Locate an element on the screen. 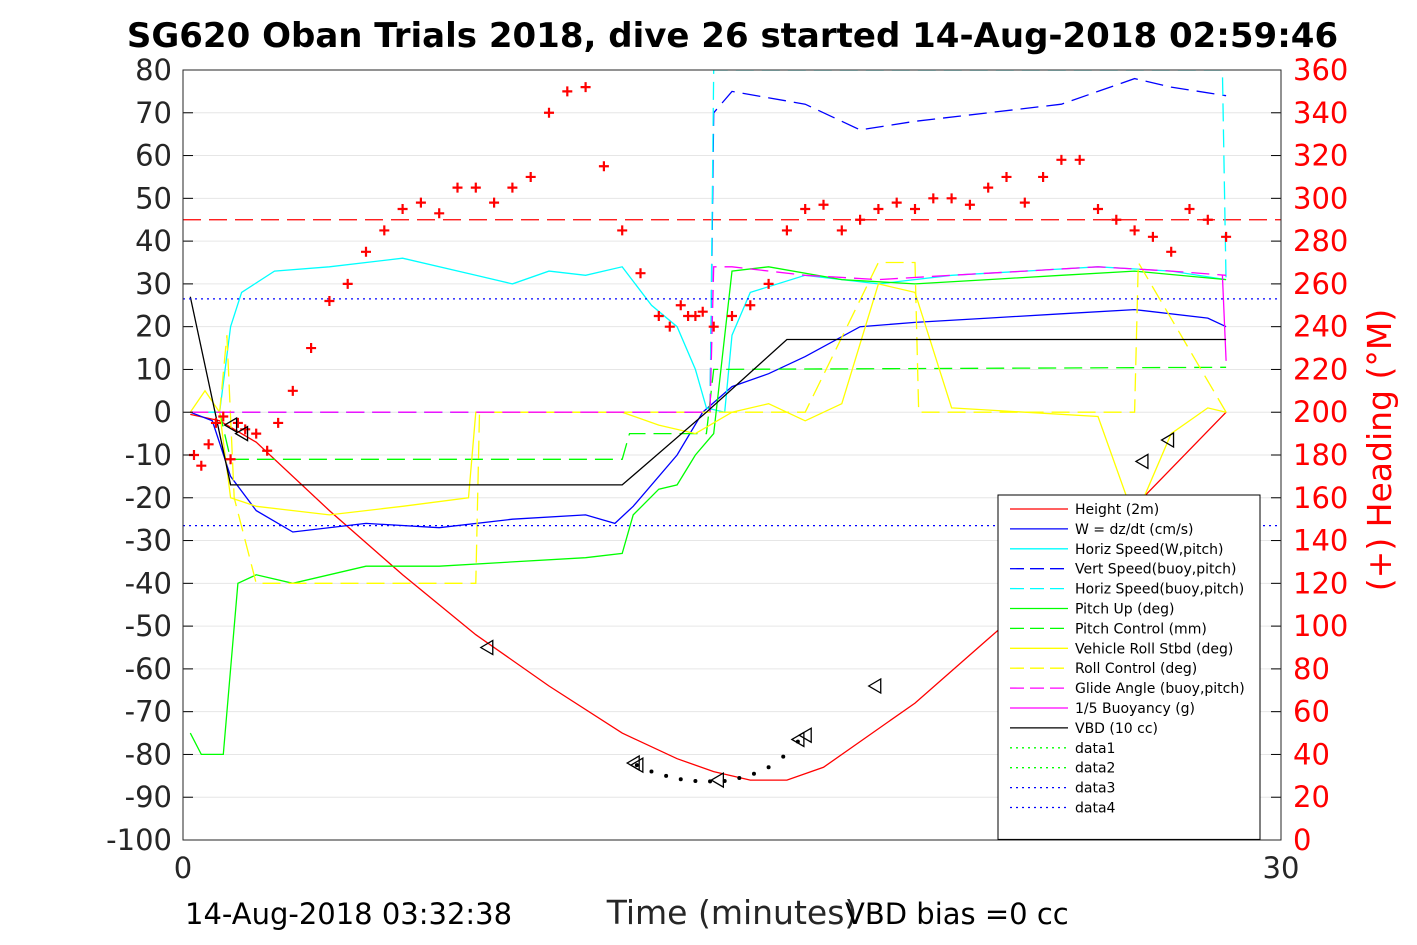 The height and width of the screenshot is (945, 1417). y-tick-label: 20 is located at coordinates (153, 327).